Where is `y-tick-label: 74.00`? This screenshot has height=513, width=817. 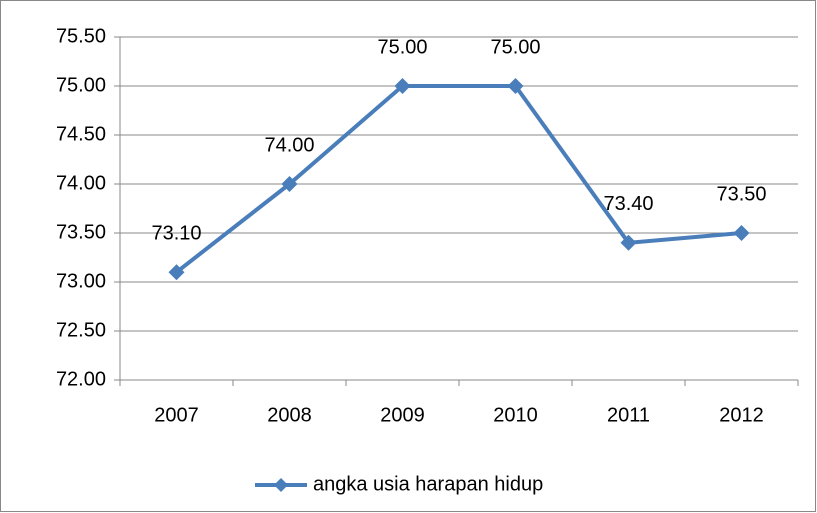 y-tick-label: 74.00 is located at coordinates (81, 183).